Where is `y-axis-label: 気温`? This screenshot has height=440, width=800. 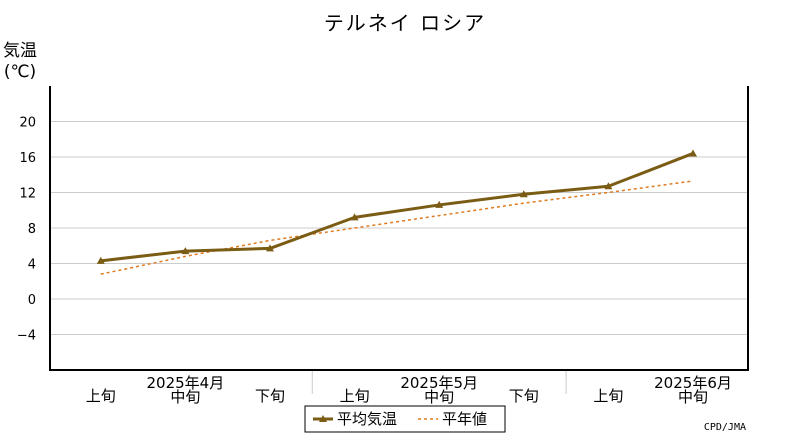
y-axis-label: 気温 is located at coordinates (20, 51).